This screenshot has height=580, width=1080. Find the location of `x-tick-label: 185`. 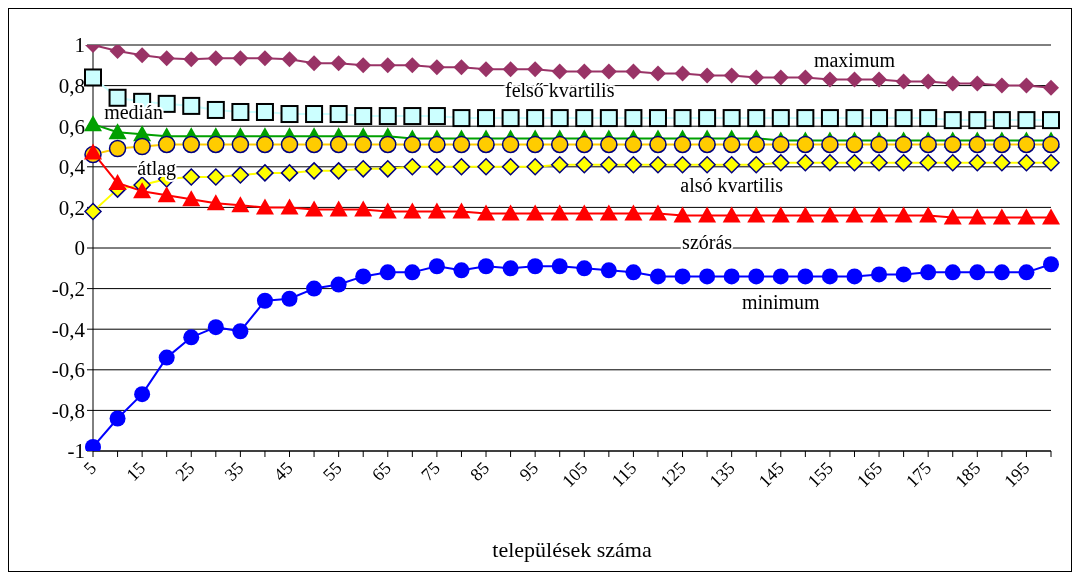

x-tick-label: 185 is located at coordinates (968, 474).